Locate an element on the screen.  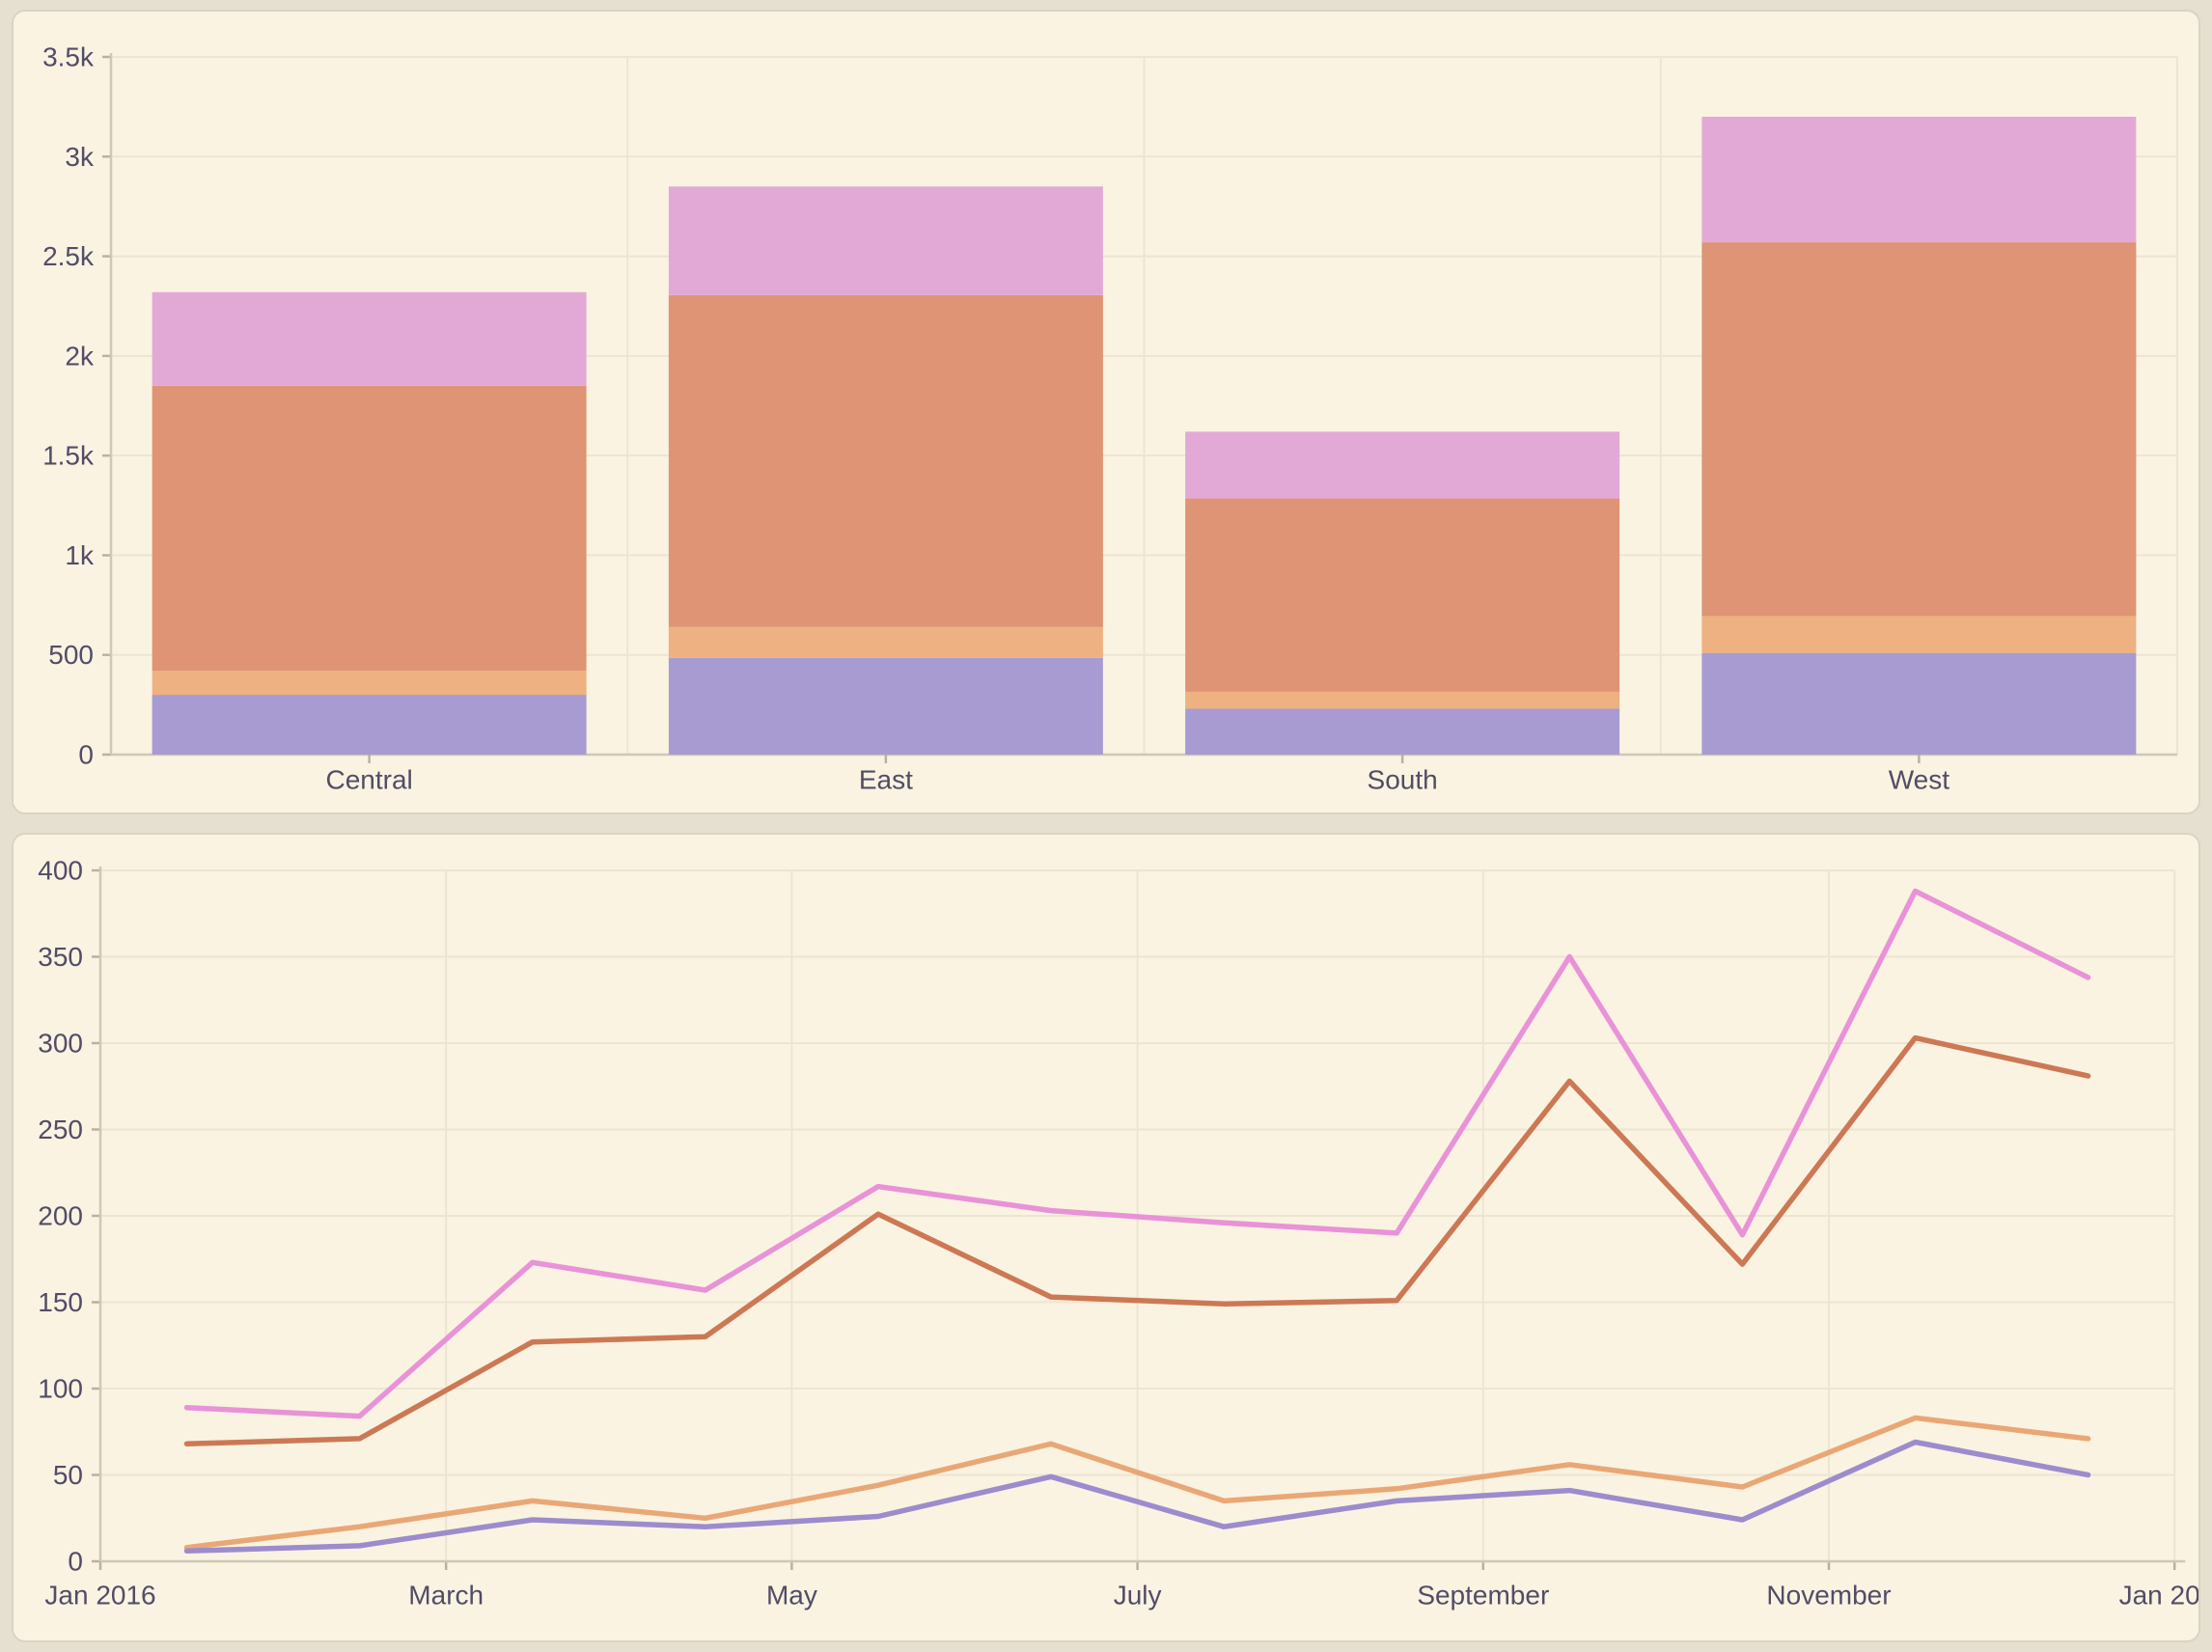
y-axis-label: 150 is located at coordinates (60, 1302).